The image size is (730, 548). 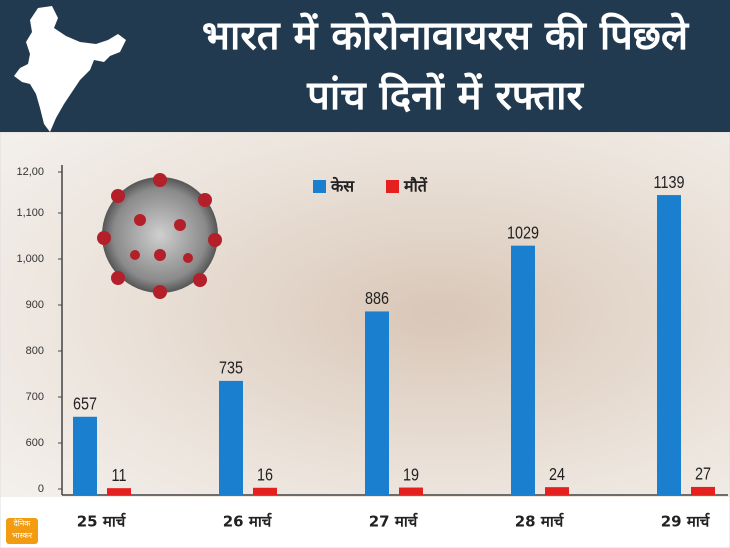 What do you see at coordinates (35, 305) in the screenshot?
I see `y-tick-label: 900` at bounding box center [35, 305].